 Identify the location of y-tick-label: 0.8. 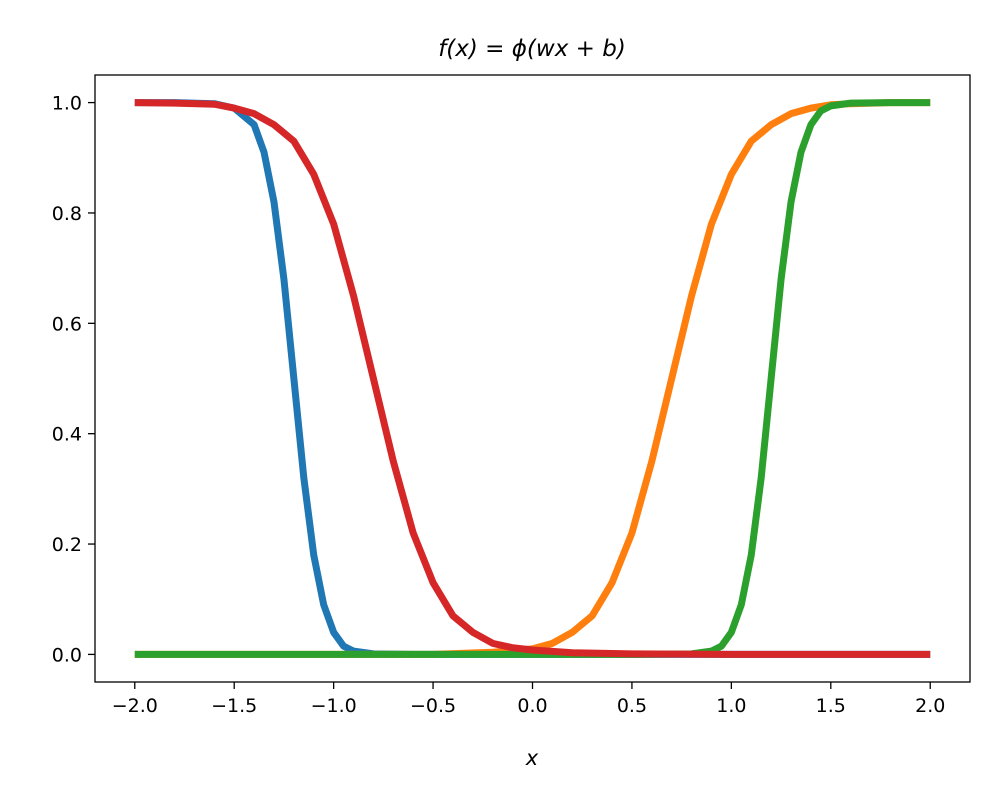
(67, 214).